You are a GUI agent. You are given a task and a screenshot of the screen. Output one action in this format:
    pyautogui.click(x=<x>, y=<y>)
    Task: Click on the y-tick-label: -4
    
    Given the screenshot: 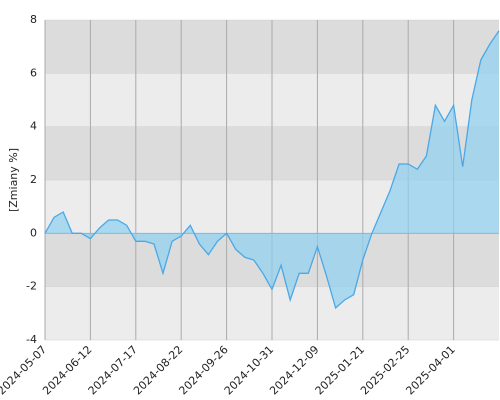 What is the action you would take?
    pyautogui.click(x=31, y=339)
    